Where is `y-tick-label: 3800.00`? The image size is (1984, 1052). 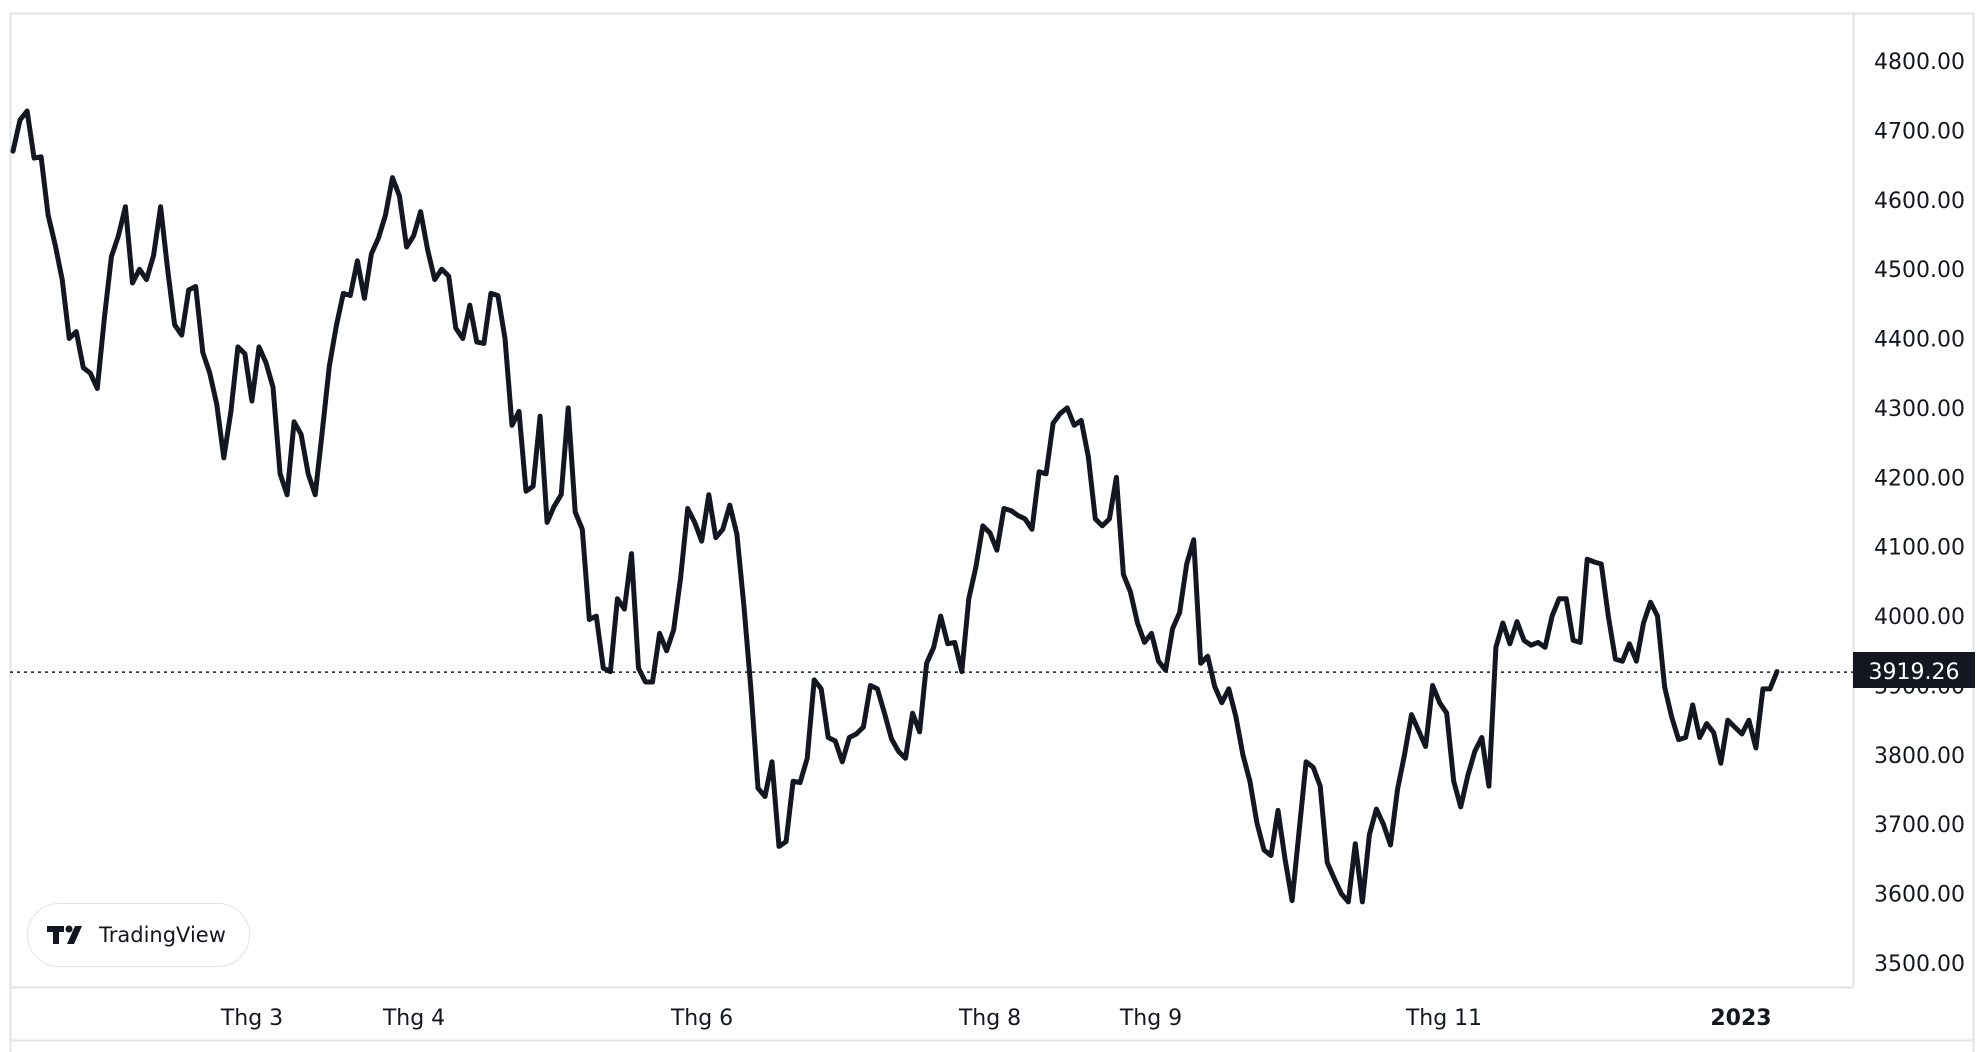 y-tick-label: 3800.00 is located at coordinates (1919, 756).